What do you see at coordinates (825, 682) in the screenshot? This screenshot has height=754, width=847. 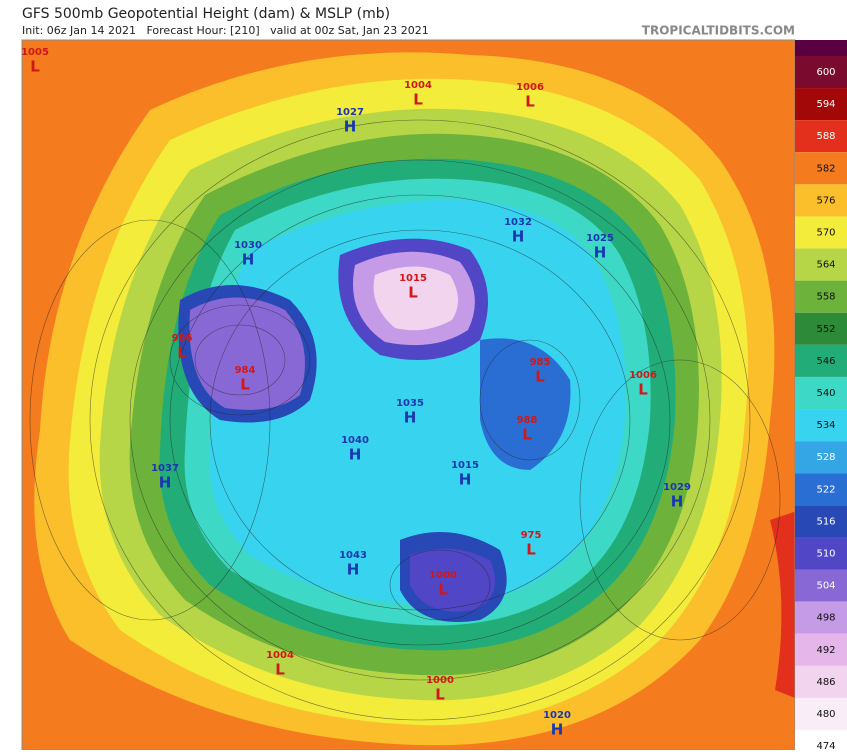 I see `colorbar-label: 486` at bounding box center [825, 682].